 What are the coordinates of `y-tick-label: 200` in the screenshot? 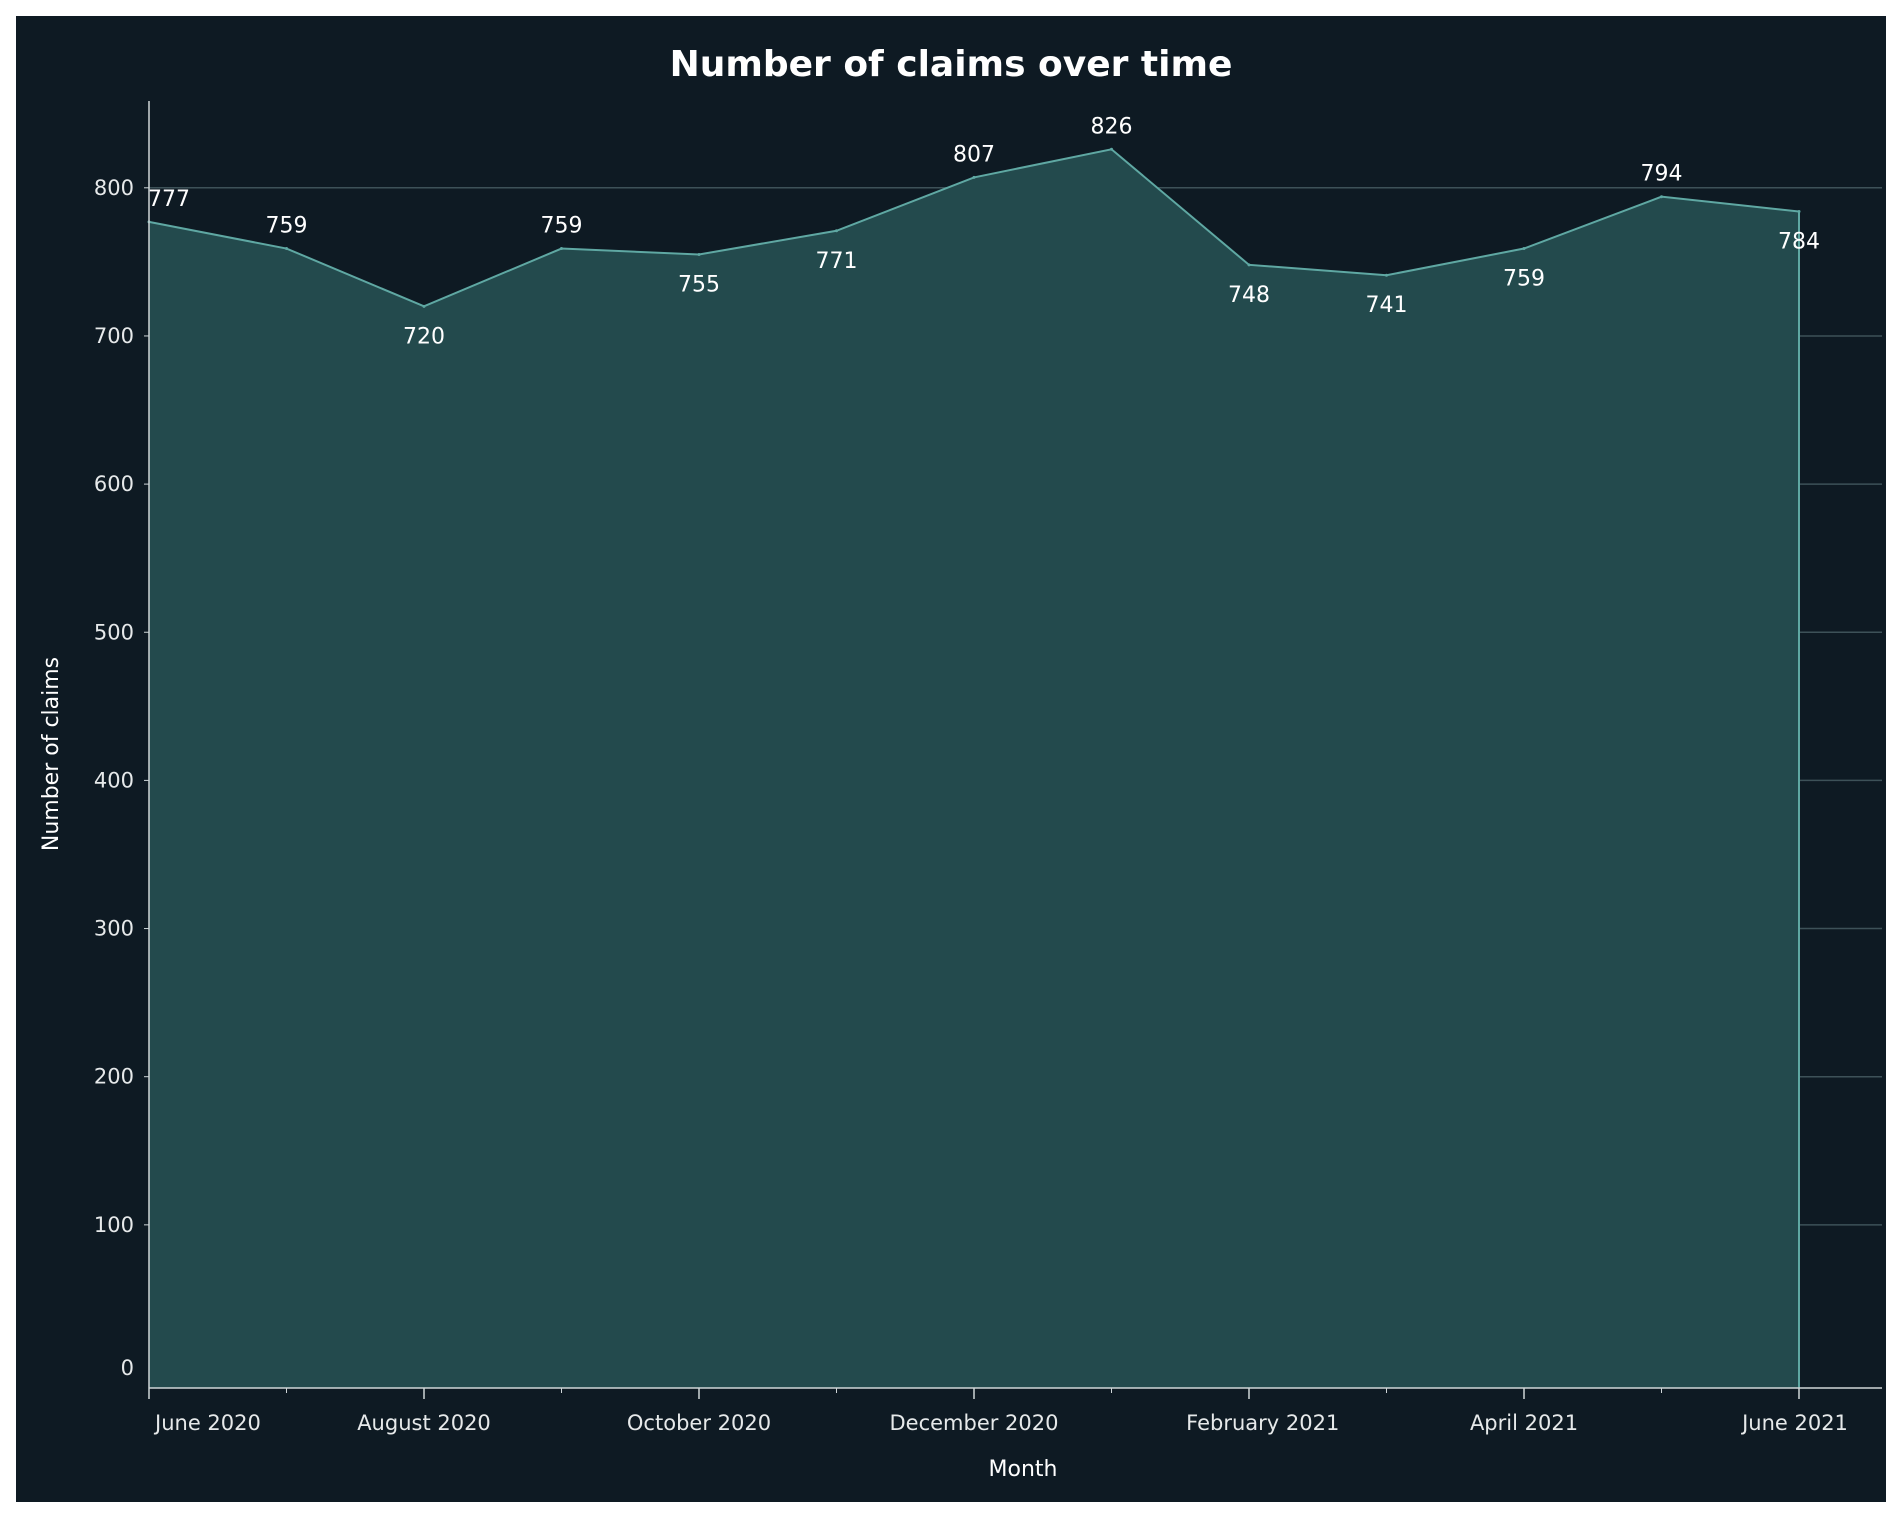 It's located at (114, 1077).